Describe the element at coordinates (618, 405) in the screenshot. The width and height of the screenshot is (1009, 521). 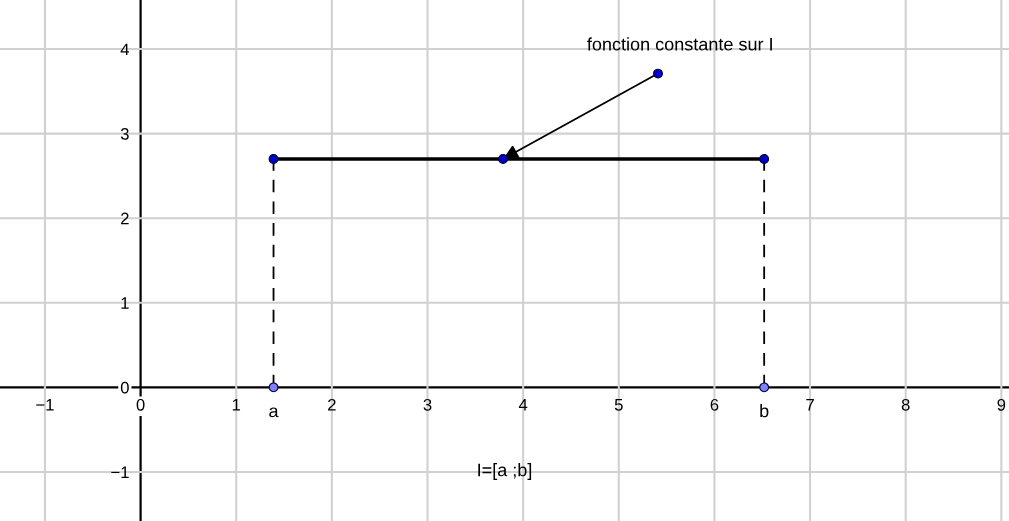
I see `x-tick-label: 5` at that location.